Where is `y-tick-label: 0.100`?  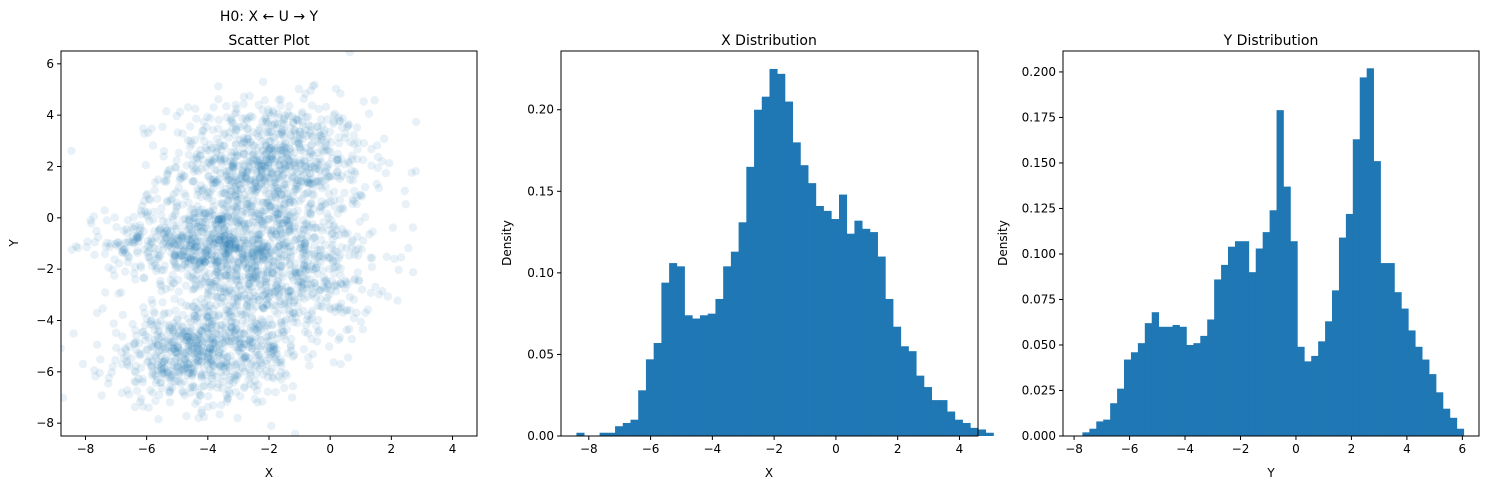 y-tick-label: 0.100 is located at coordinates (1039, 254).